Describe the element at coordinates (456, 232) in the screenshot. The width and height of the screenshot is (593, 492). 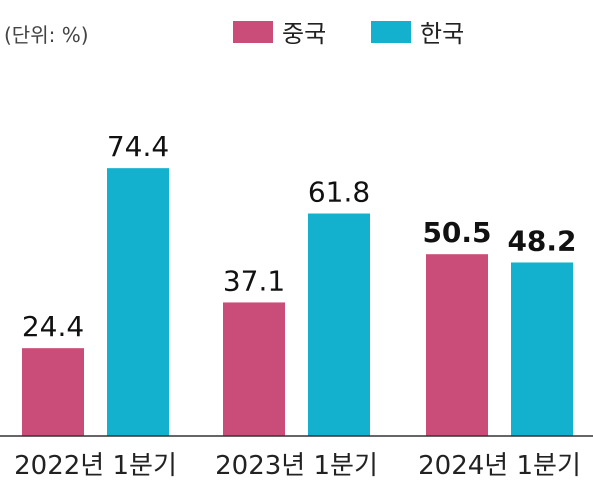
I see `value-label-china-2: 50.5` at that location.